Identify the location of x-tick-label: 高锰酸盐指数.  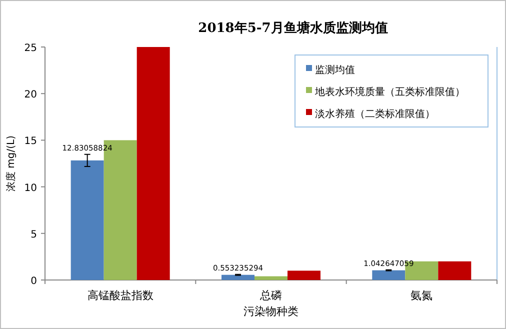
(120, 295).